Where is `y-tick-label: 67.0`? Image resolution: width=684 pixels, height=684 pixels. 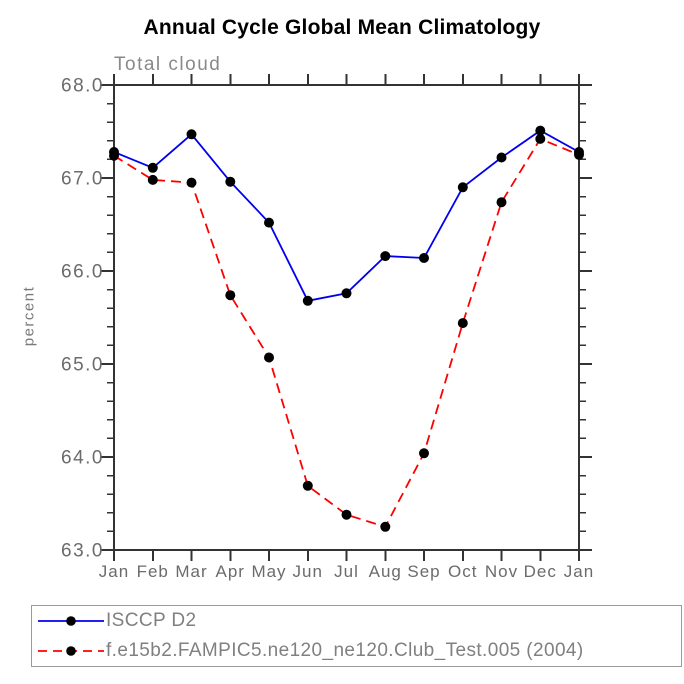
y-tick-label: 67.0 is located at coordinates (82, 179).